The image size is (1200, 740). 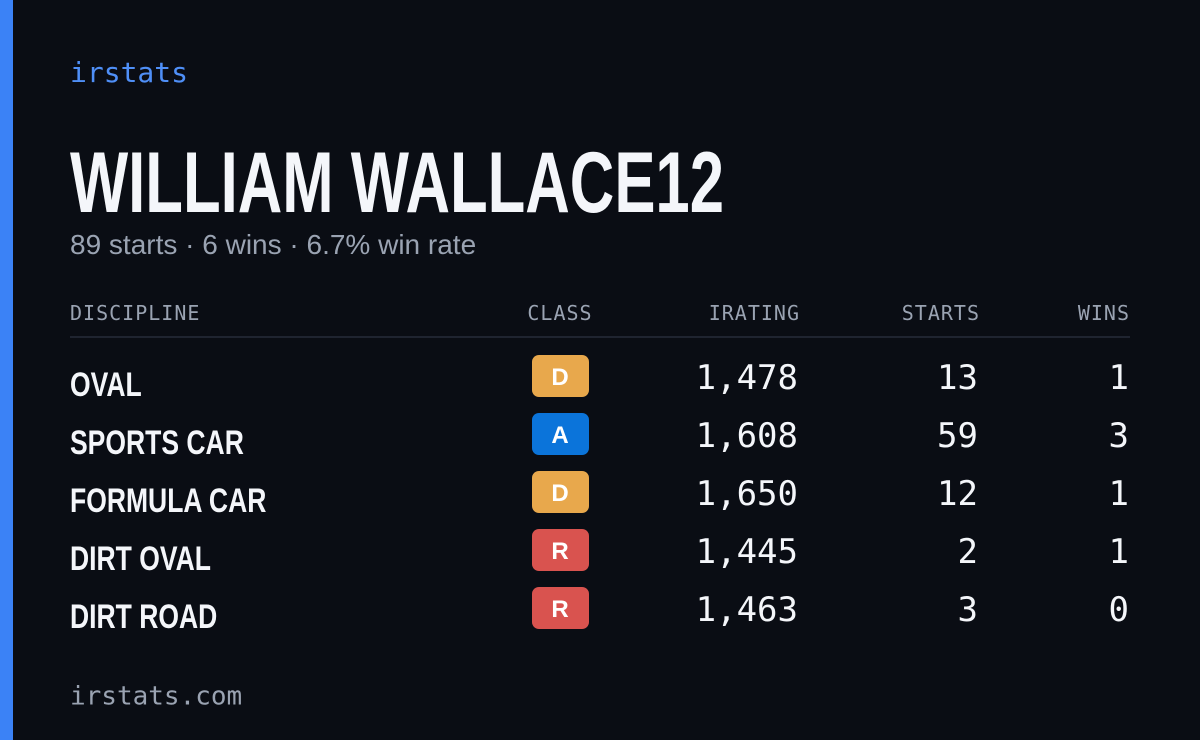 I want to click on starts: 12, so click(x=957, y=494).